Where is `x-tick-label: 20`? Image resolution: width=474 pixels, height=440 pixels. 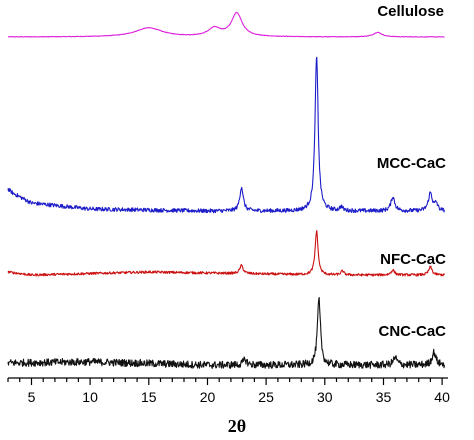 x-tick-label: 20 is located at coordinates (208, 397).